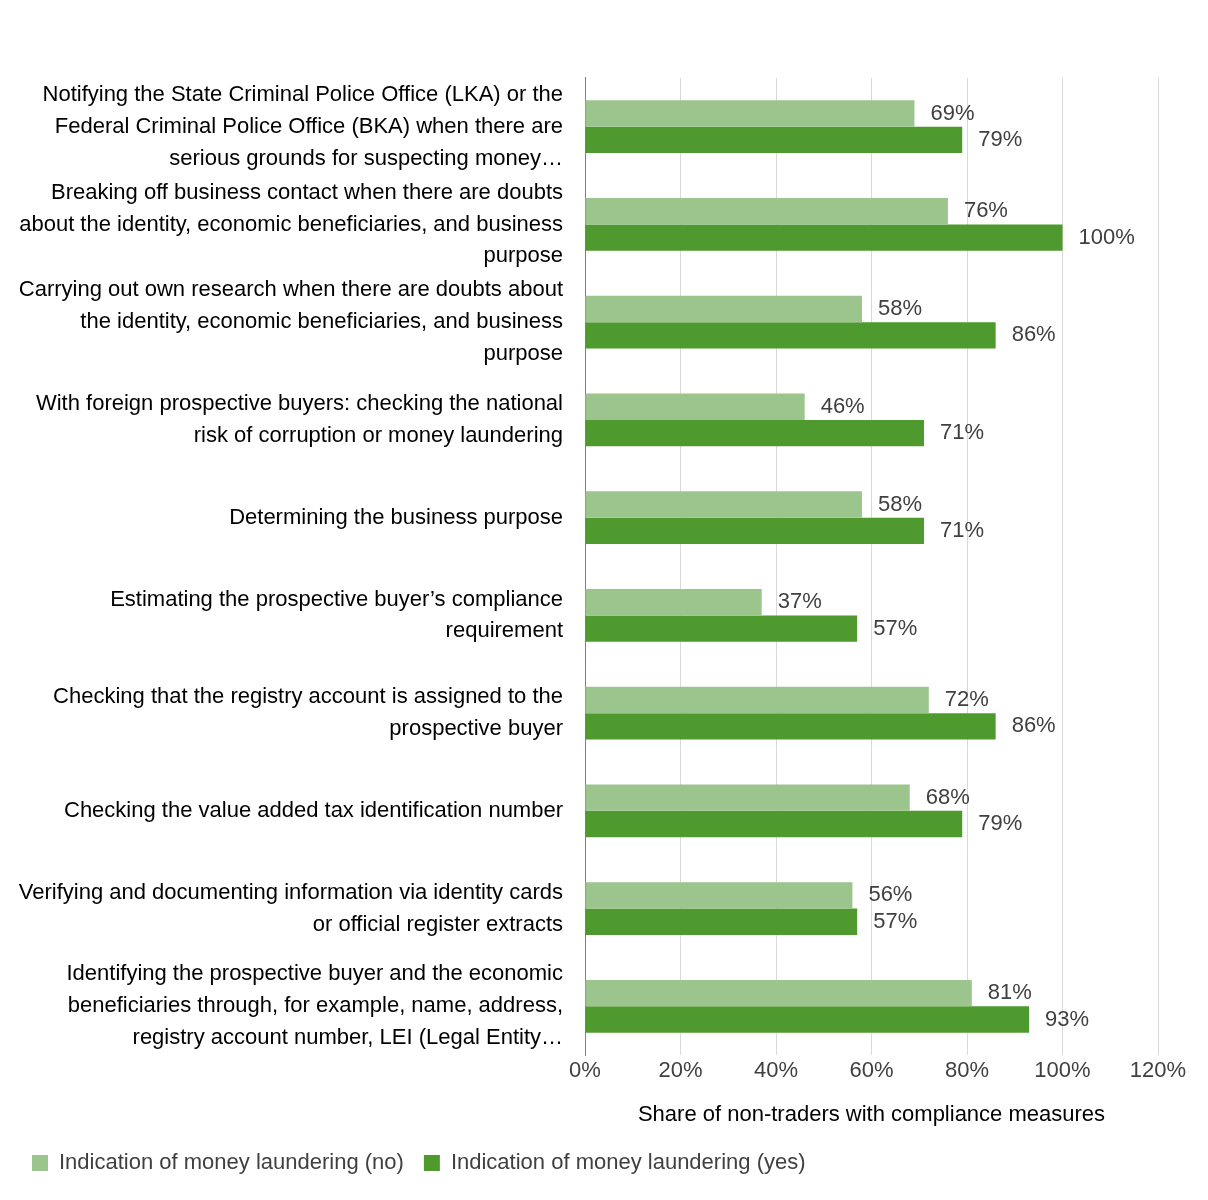 The image size is (1208, 1200). I want to click on data-label: 68%, so click(947, 796).